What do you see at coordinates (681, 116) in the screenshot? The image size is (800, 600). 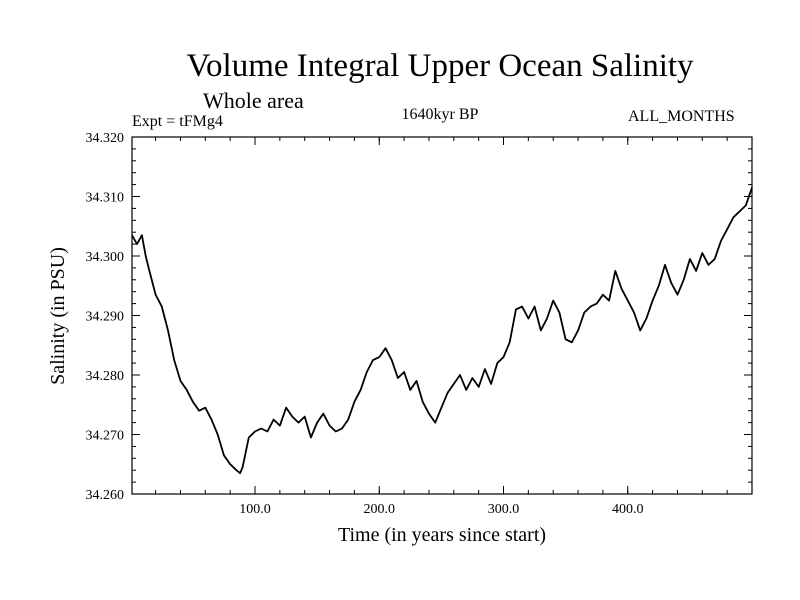 I see `months-label: ALL_MONTHS` at bounding box center [681, 116].